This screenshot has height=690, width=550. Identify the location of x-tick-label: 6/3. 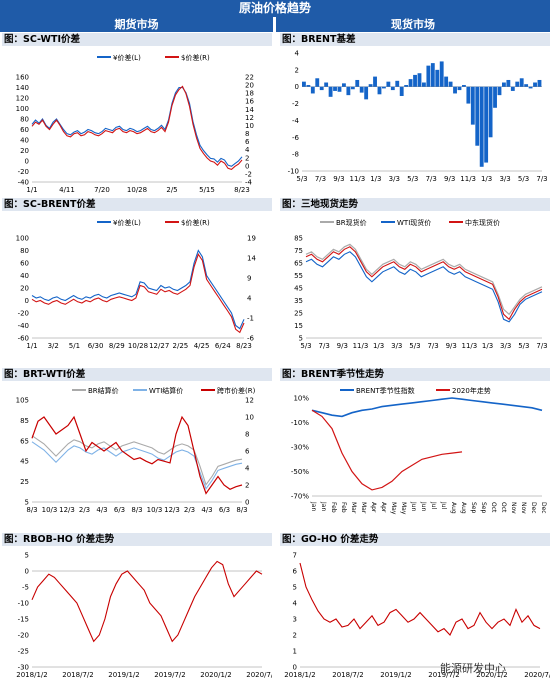
(119, 510).